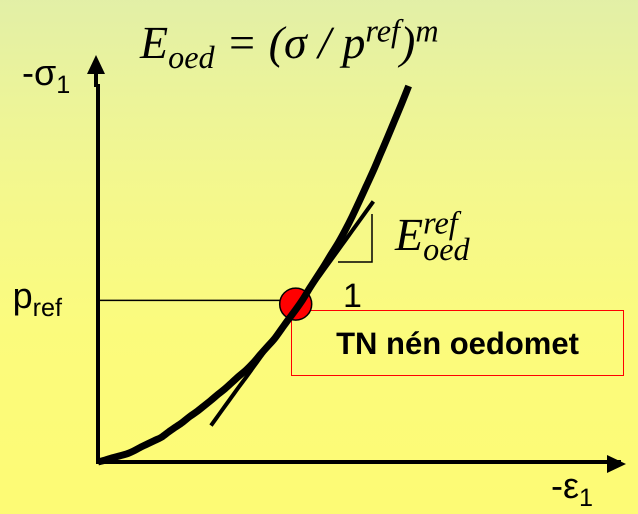  Describe the element at coordinates (572, 488) in the screenshot. I see `x-axis-title: -ε$_{1}$` at that location.